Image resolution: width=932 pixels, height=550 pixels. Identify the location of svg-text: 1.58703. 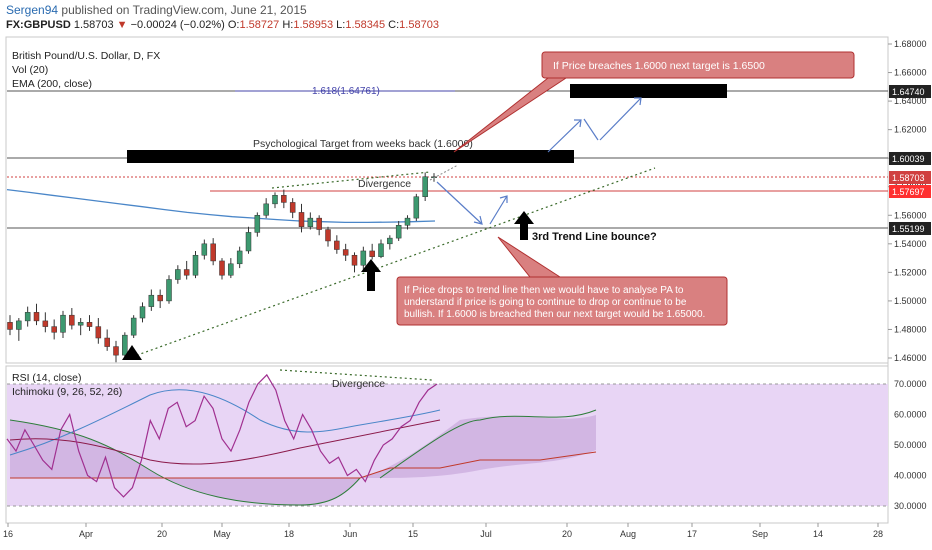
(908, 178).